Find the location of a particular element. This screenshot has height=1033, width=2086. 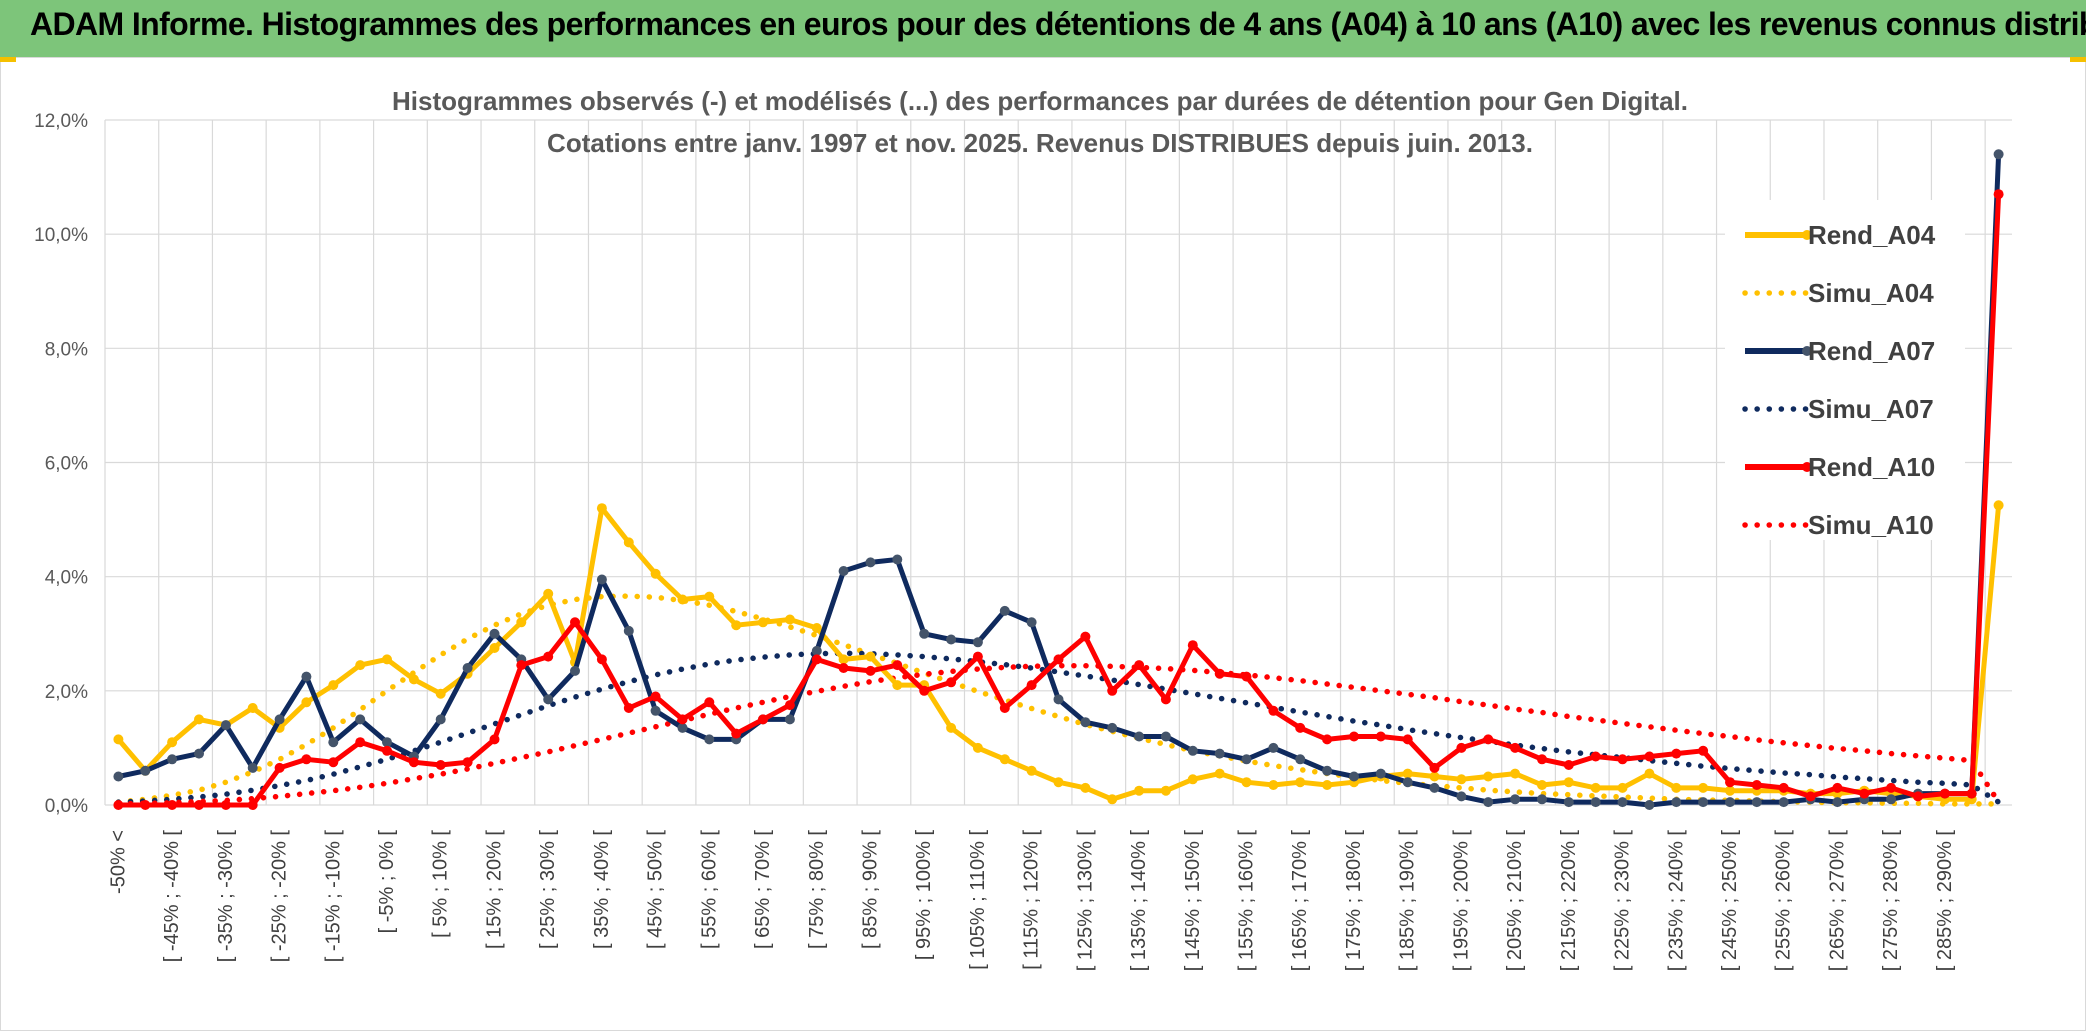

x-tick-label: [ 35% ; 40% [ is located at coordinates (602, 889).